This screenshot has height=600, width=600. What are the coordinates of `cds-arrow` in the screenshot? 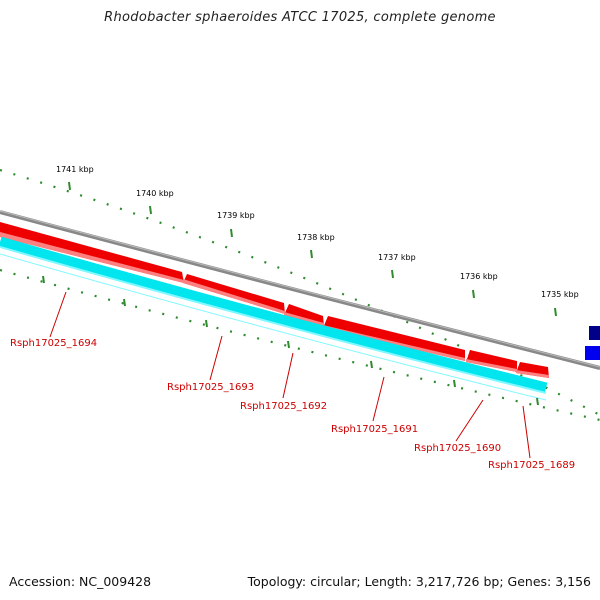 It's located at (92, 252).